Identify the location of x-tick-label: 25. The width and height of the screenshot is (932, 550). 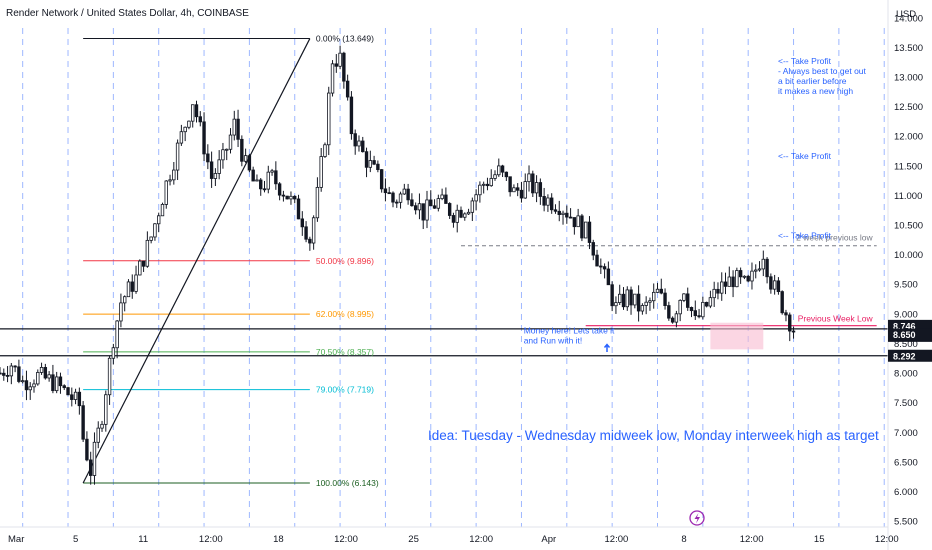
(413, 539).